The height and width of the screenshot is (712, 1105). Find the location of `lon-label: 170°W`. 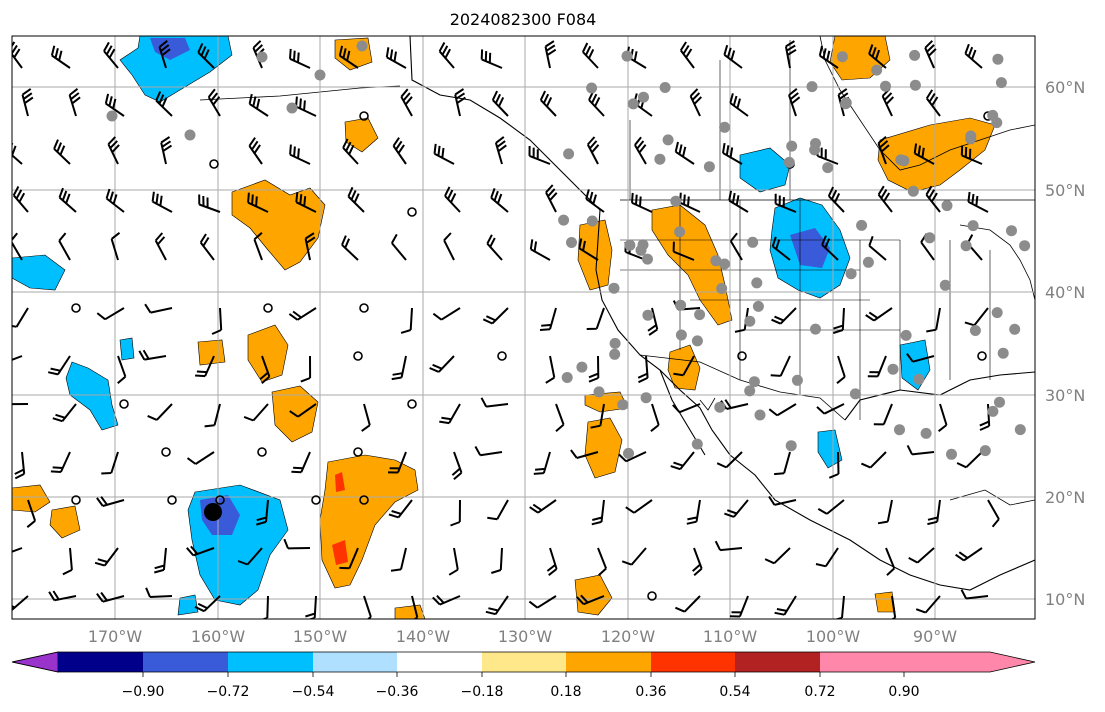

lon-label: 170°W is located at coordinates (115, 636).